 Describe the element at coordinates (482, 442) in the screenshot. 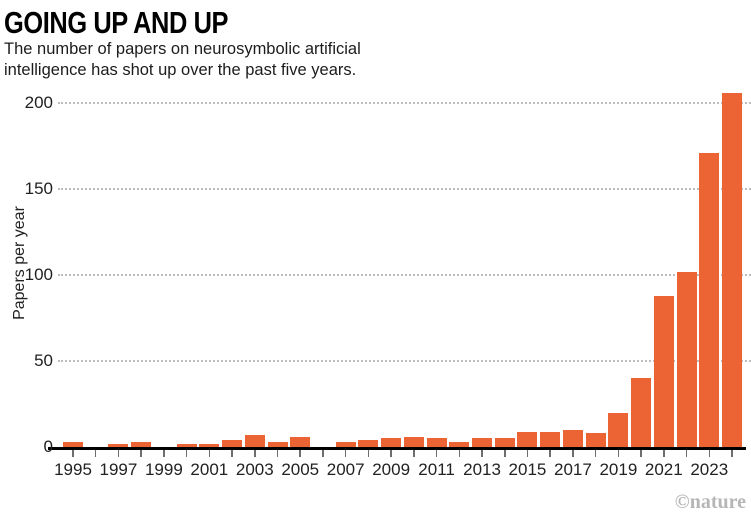

I see `bar-2013` at that location.